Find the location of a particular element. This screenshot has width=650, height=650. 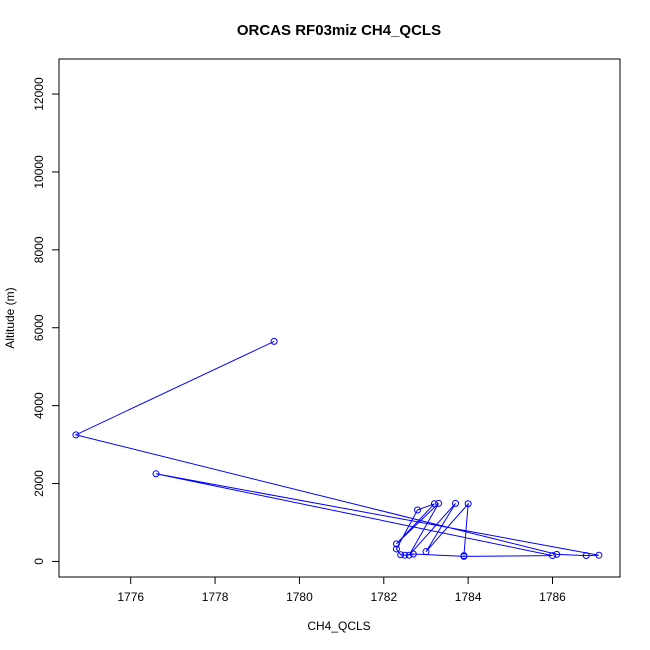

chart-title: ORCAS RF03miz CH4_QCLS is located at coordinates (339, 30).